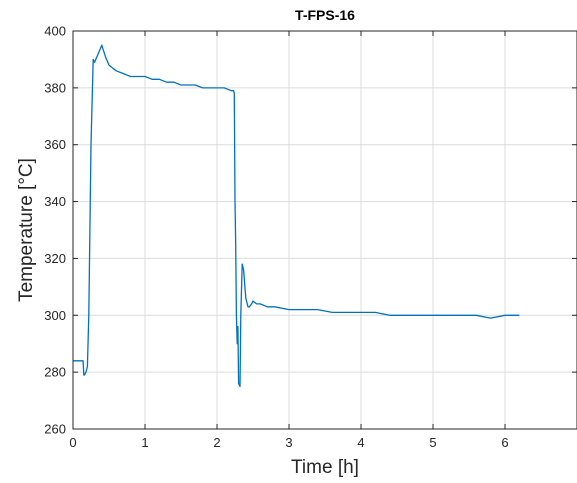  I want to click on y-tick-label: 300, so click(55, 315).